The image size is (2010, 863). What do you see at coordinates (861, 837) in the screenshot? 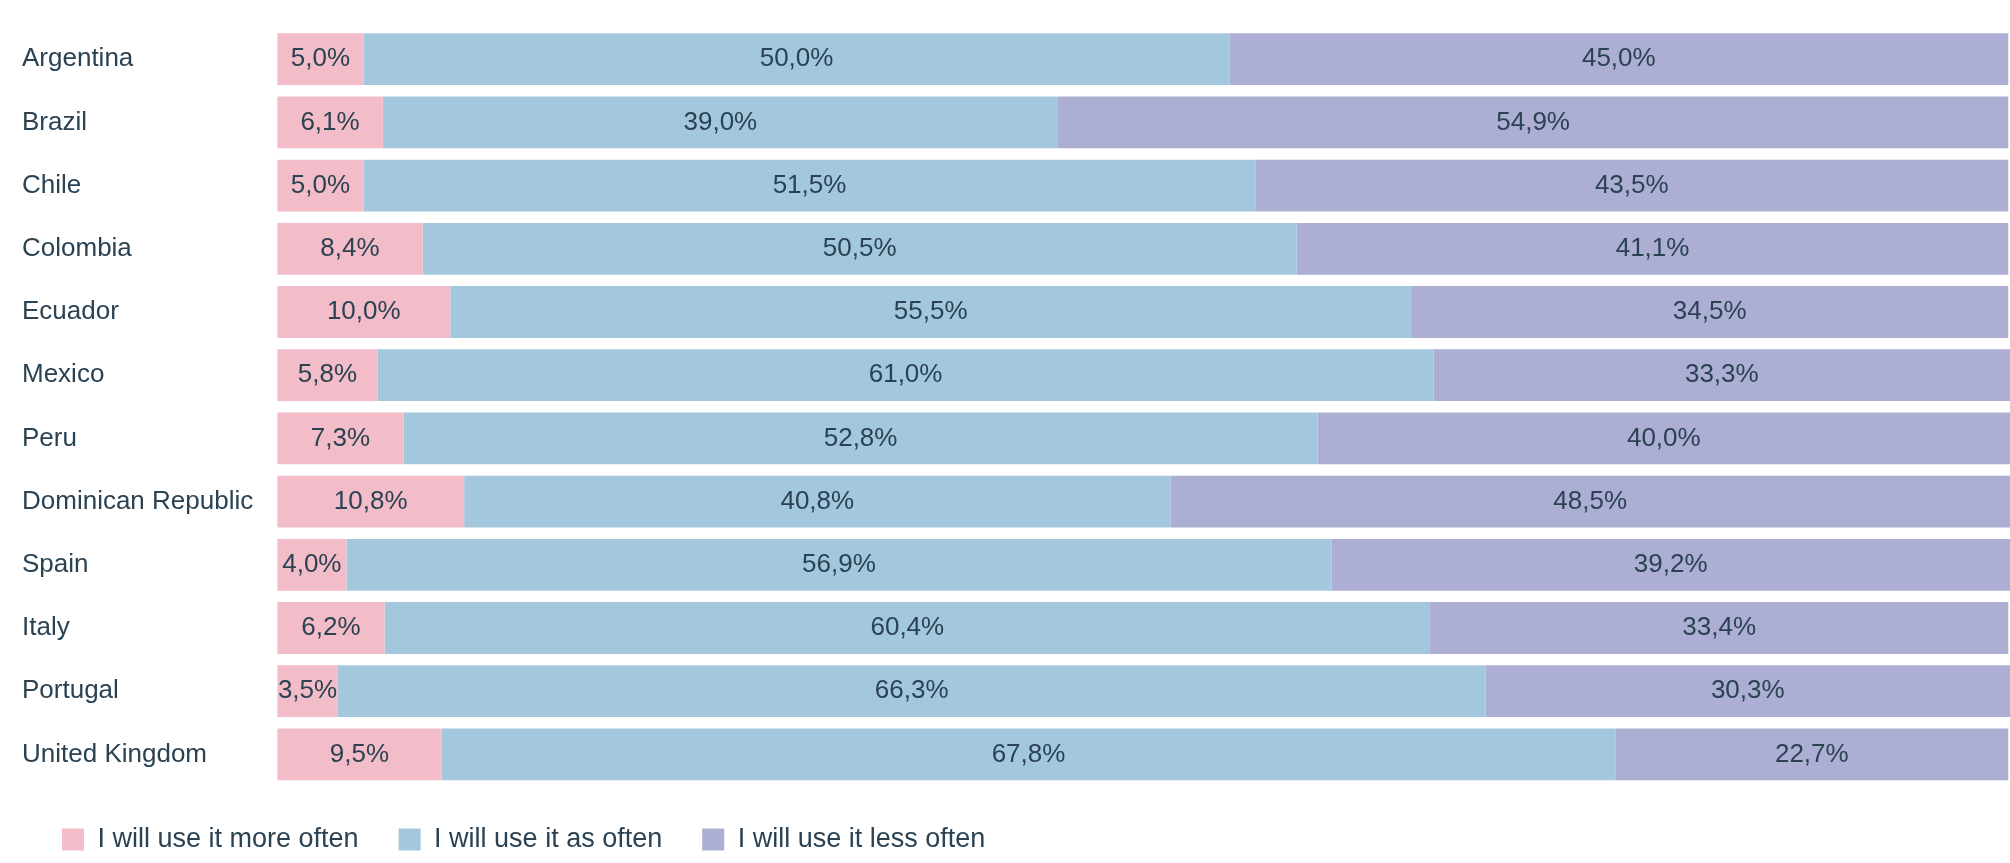
I see `legend-label: I will use it less often` at bounding box center [861, 837].